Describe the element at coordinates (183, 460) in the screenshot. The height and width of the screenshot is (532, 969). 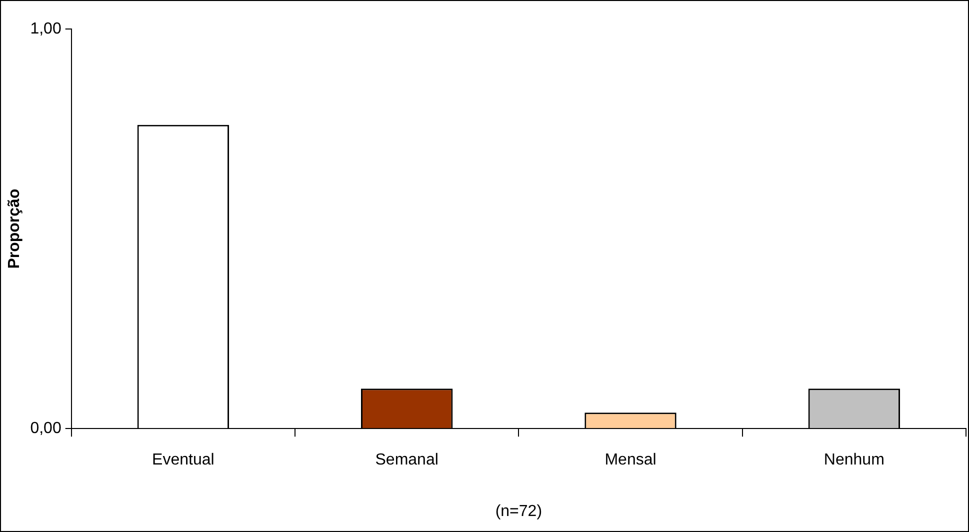
I see `x-tick-label: Eventual` at that location.